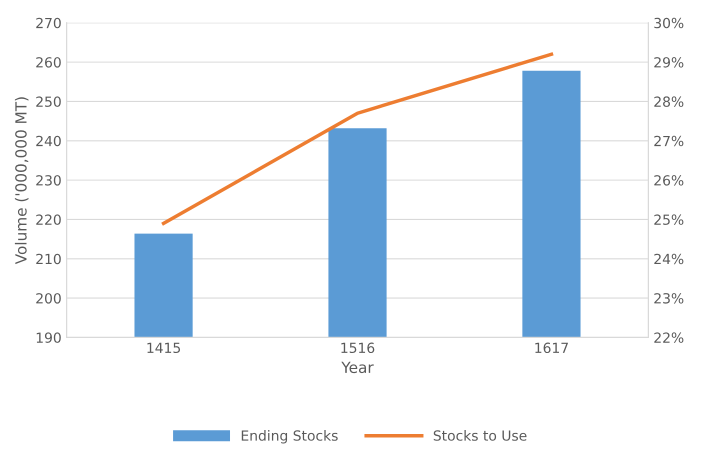 Image resolution: width=701 pixels, height=456 pixels. What do you see at coordinates (48, 259) in the screenshot?
I see `y-tick-label: 210` at bounding box center [48, 259].